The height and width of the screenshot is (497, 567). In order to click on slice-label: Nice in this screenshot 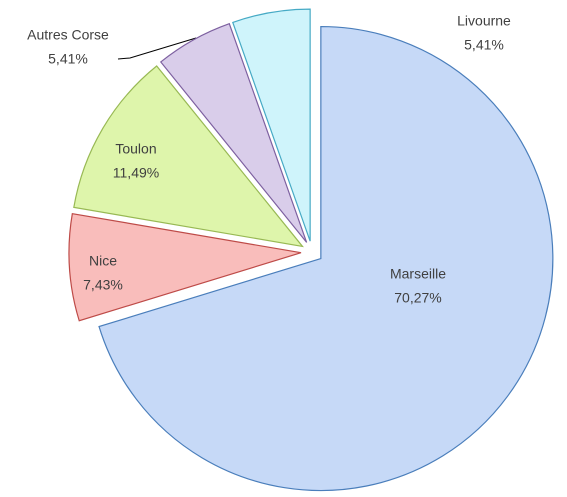, I will do `click(103, 261)`.